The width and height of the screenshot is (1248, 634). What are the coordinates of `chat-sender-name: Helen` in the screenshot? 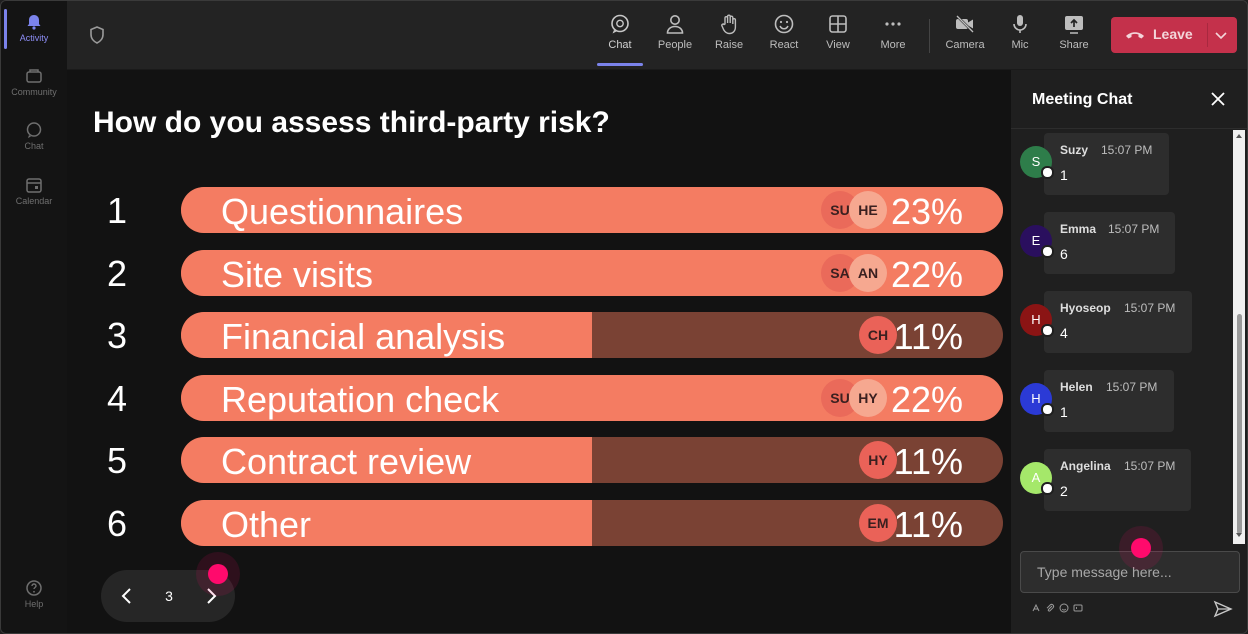 It's located at (1076, 387).